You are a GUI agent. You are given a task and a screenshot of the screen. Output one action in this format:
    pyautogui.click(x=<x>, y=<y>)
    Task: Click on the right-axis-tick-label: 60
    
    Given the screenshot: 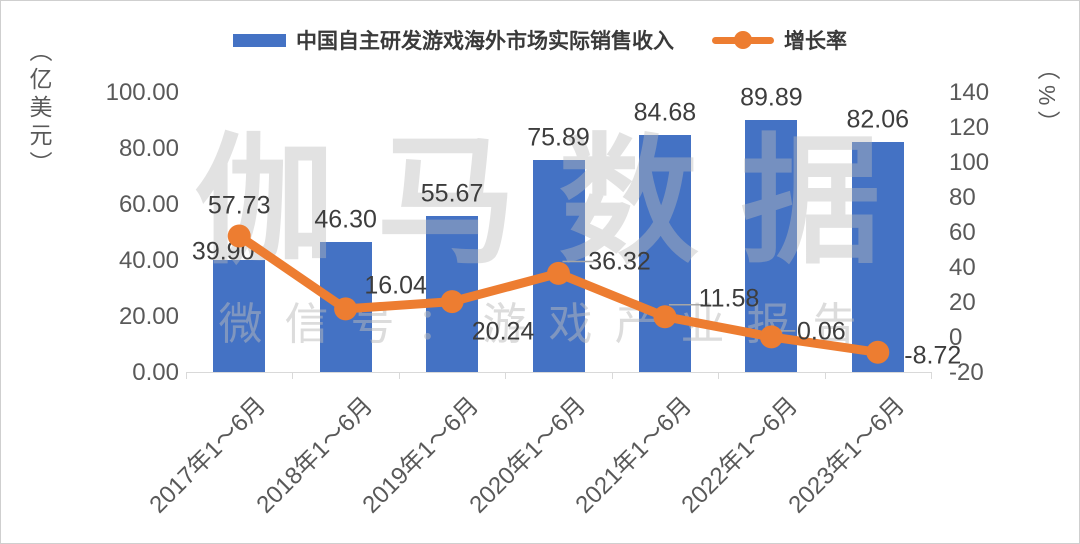 What is the action you would take?
    pyautogui.click(x=962, y=232)
    